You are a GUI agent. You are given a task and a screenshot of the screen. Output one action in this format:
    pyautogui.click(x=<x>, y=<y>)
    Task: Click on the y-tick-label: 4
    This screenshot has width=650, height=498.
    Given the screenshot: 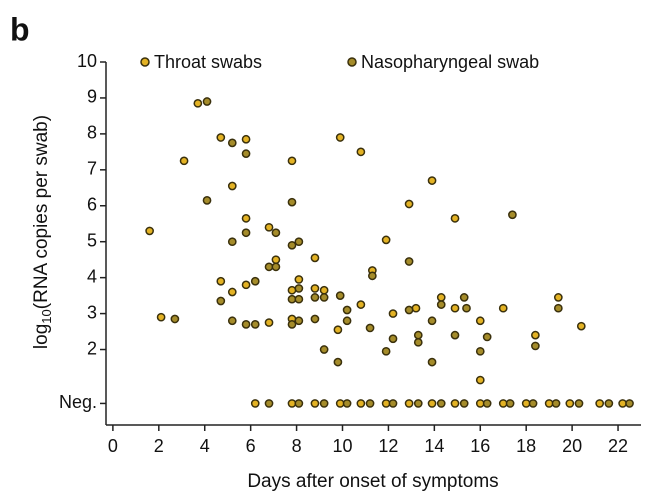 What is the action you would take?
    pyautogui.click(x=92, y=276)
    